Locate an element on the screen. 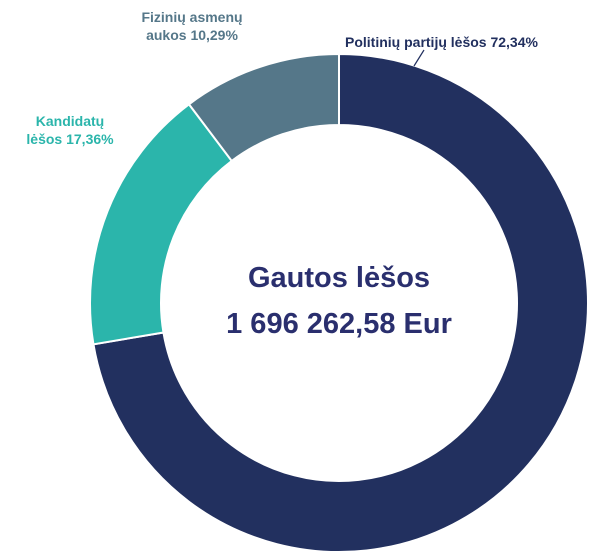 The image size is (603, 552). center-value: 1 696 262,58 Eur is located at coordinates (339, 324).